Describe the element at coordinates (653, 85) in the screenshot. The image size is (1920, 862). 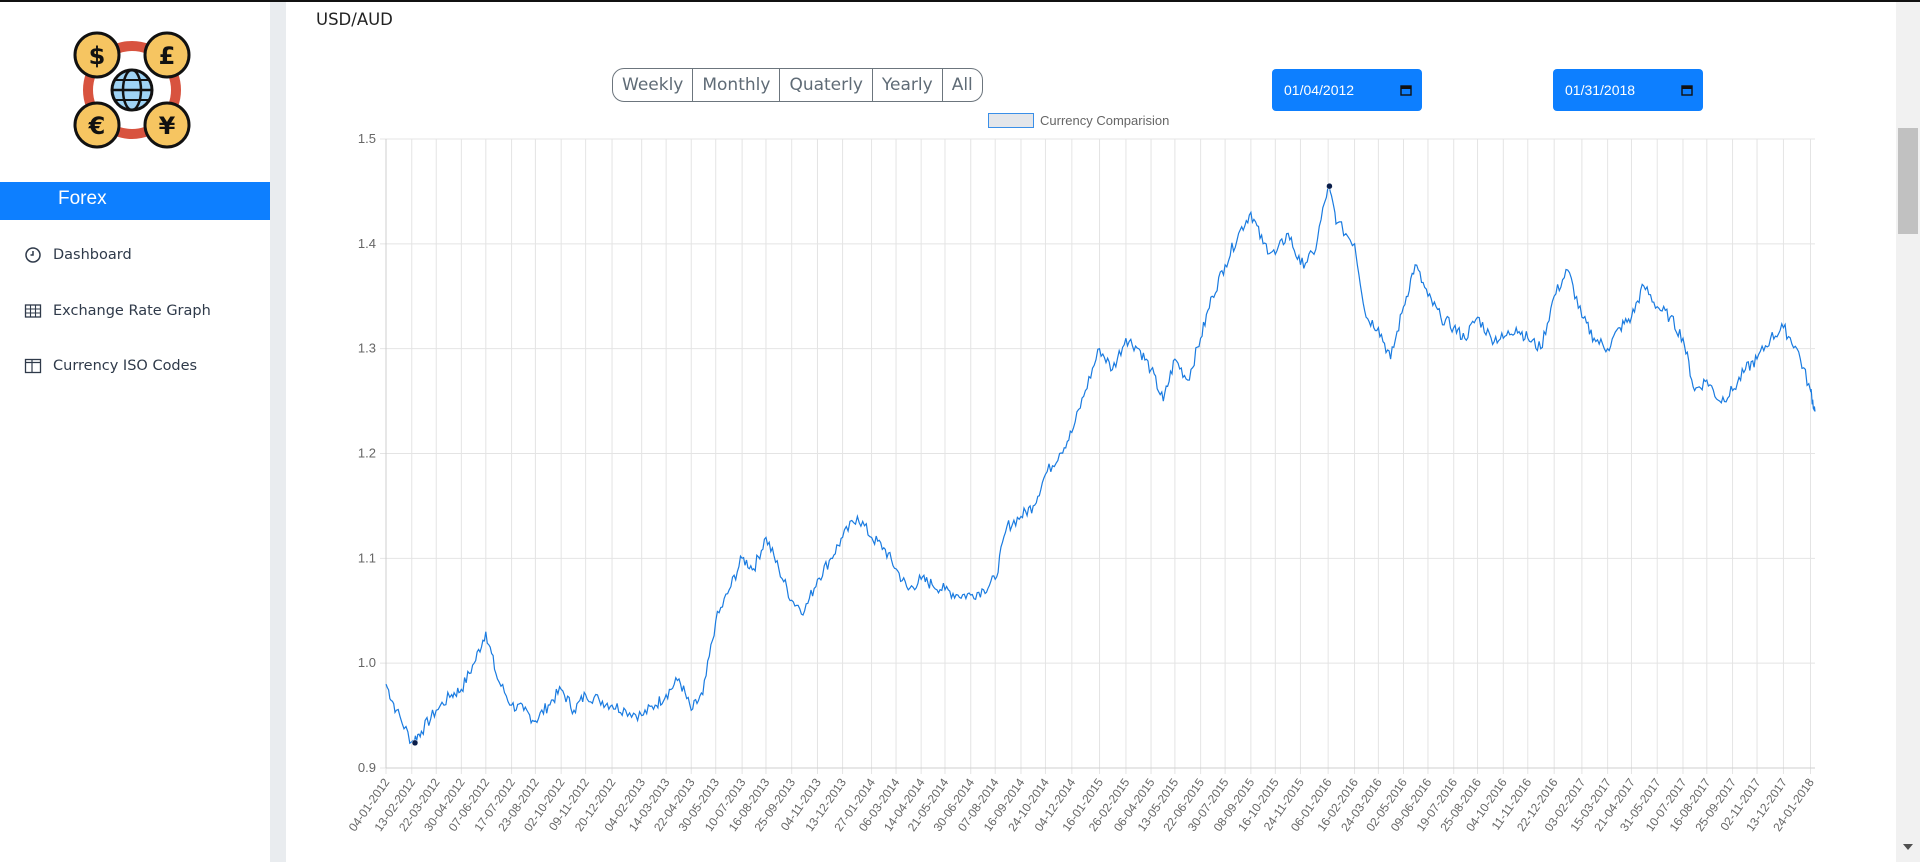
I see `weekly-button: Weekly` at that location.